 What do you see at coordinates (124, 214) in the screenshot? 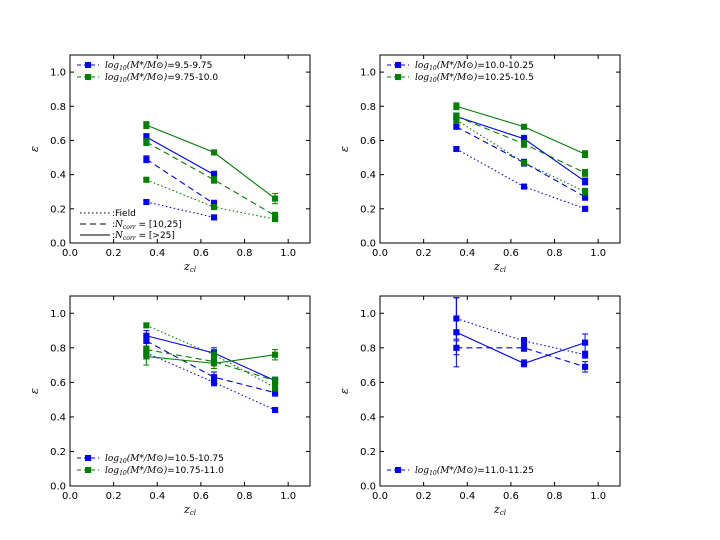
I see `style-legend-label: :Field` at bounding box center [124, 214].